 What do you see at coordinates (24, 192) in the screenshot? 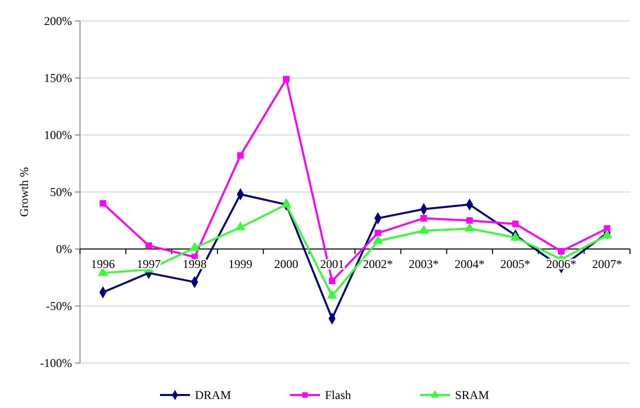
I see `y-axis-title: Growth %` at bounding box center [24, 192].